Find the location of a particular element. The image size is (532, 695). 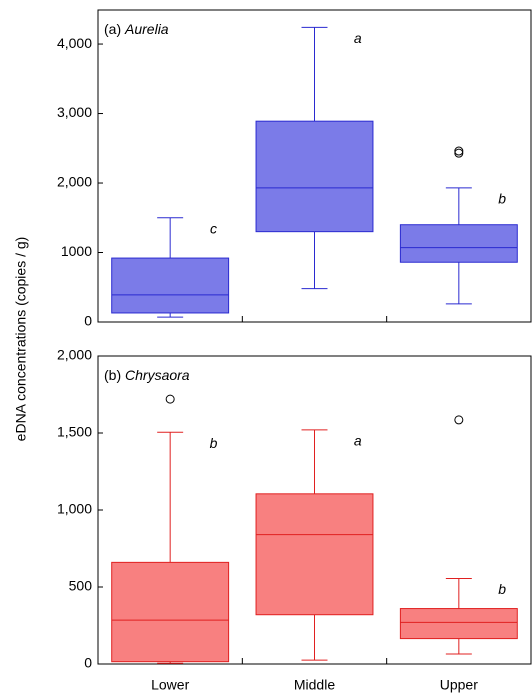

y-axis-label: eDNA concentrations (copies / g) is located at coordinates (21, 339).